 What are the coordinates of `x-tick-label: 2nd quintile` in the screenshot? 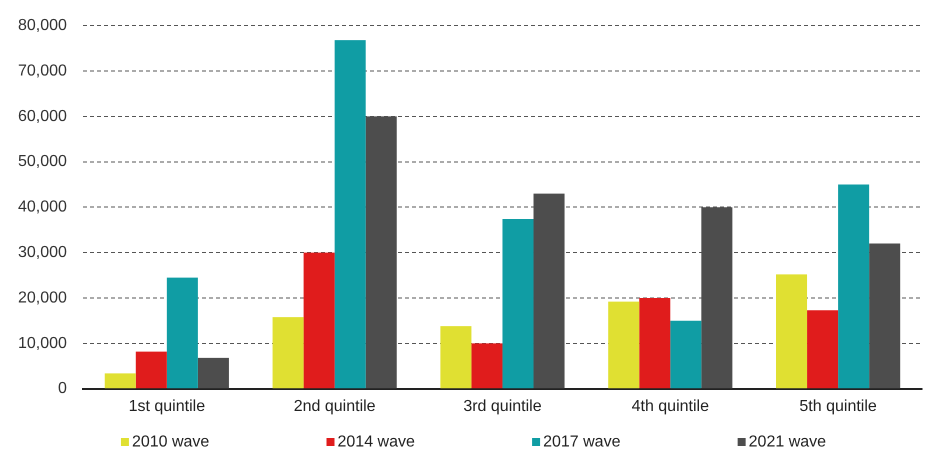 It's located at (335, 406).